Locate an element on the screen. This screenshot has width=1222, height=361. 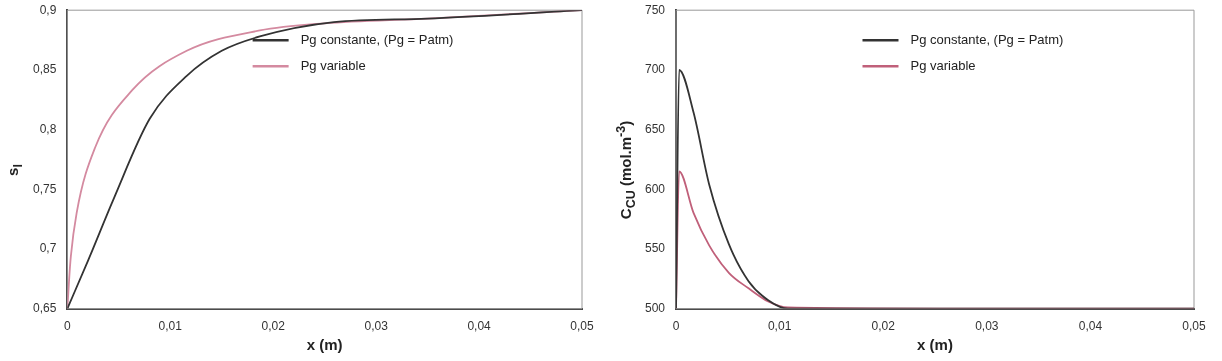
y-tick-label: 600 is located at coordinates (655, 188).